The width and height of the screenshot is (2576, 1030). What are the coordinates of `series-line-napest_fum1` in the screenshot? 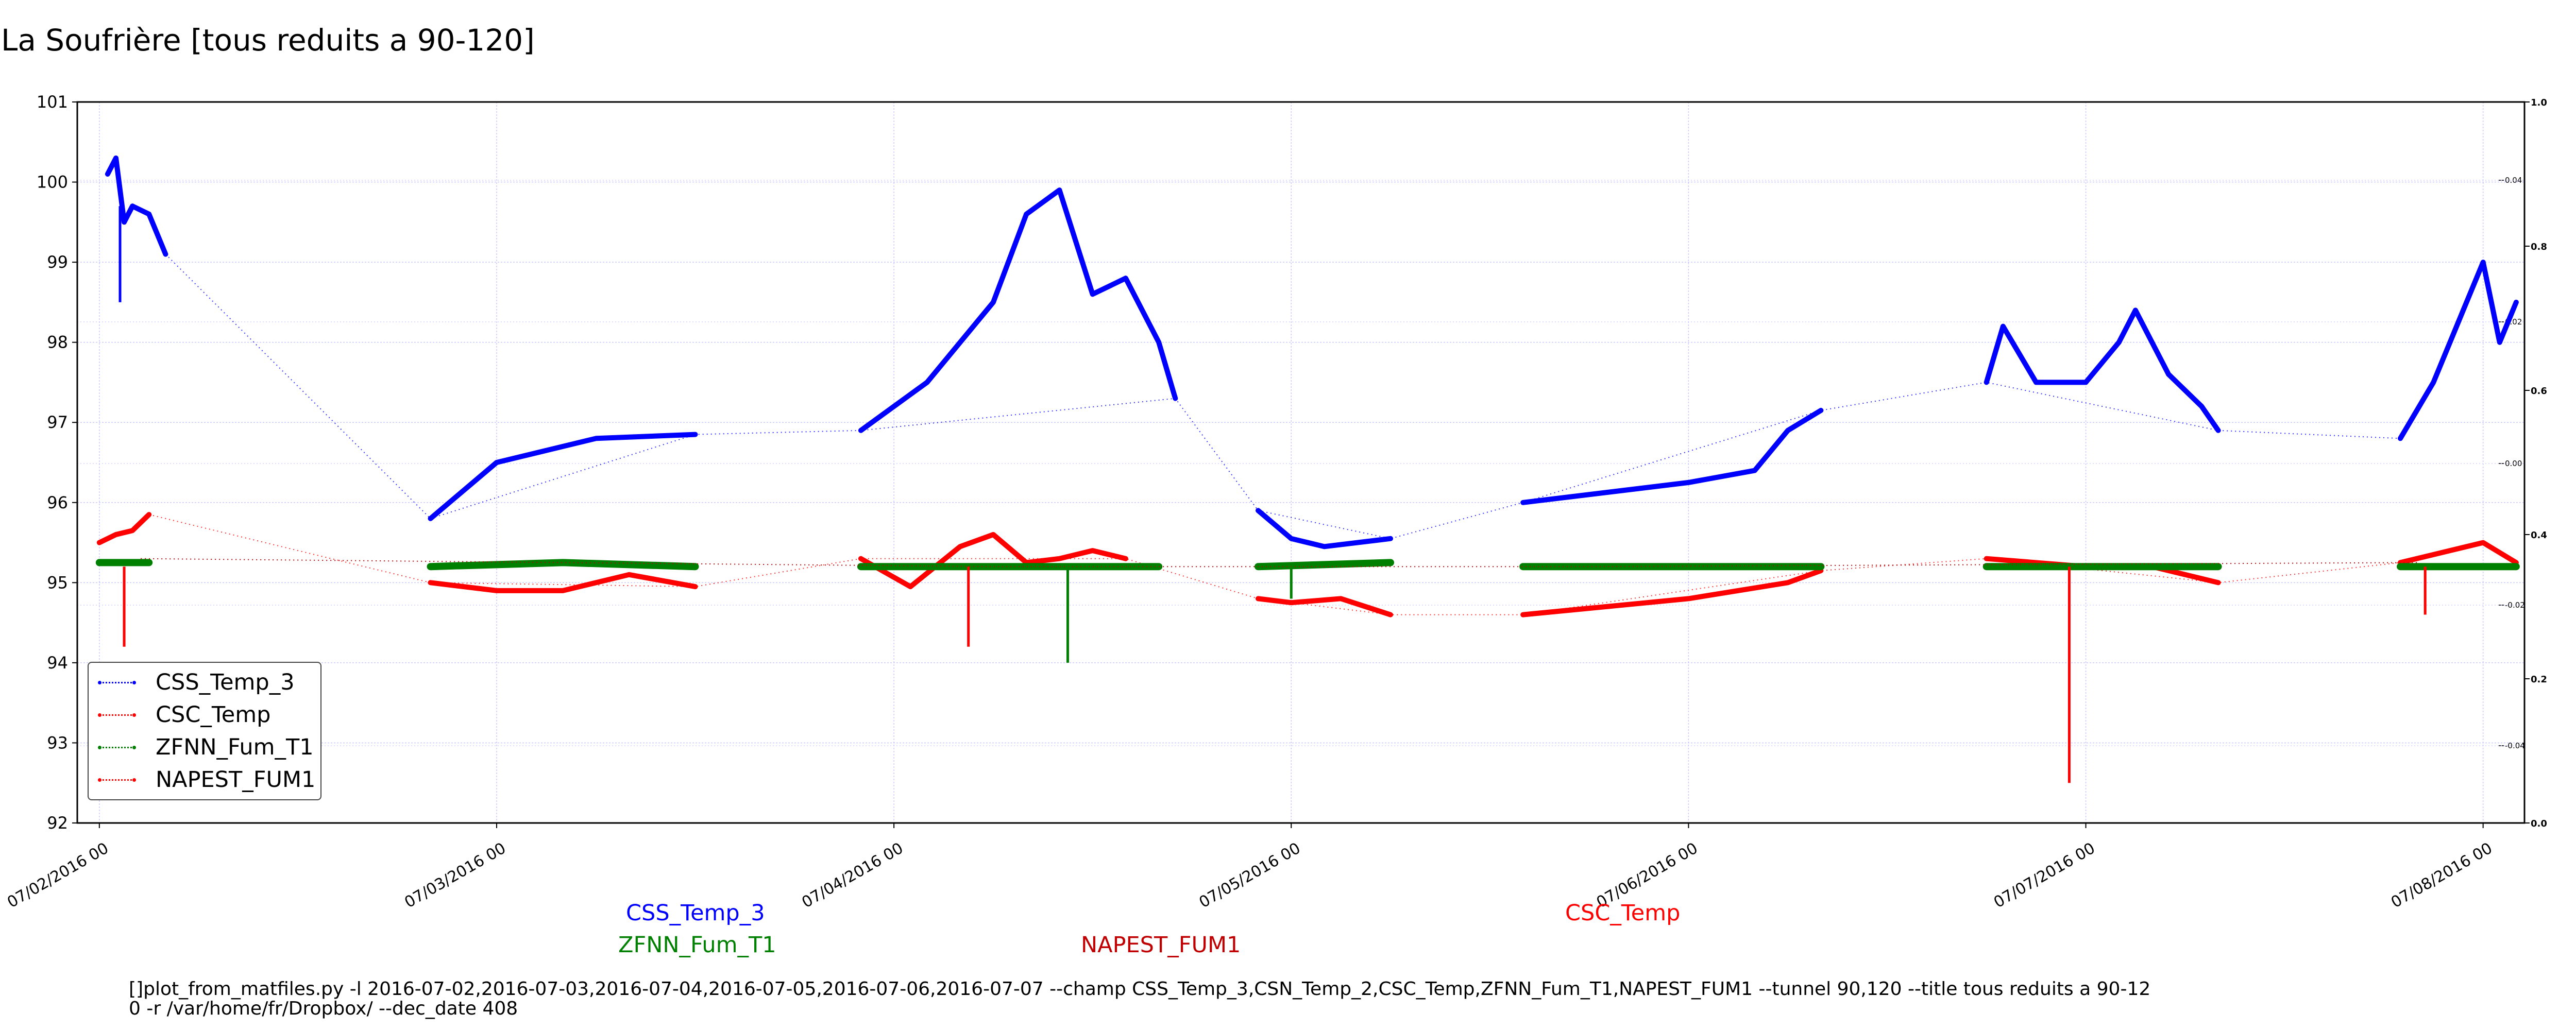 It's located at (1279, 563).